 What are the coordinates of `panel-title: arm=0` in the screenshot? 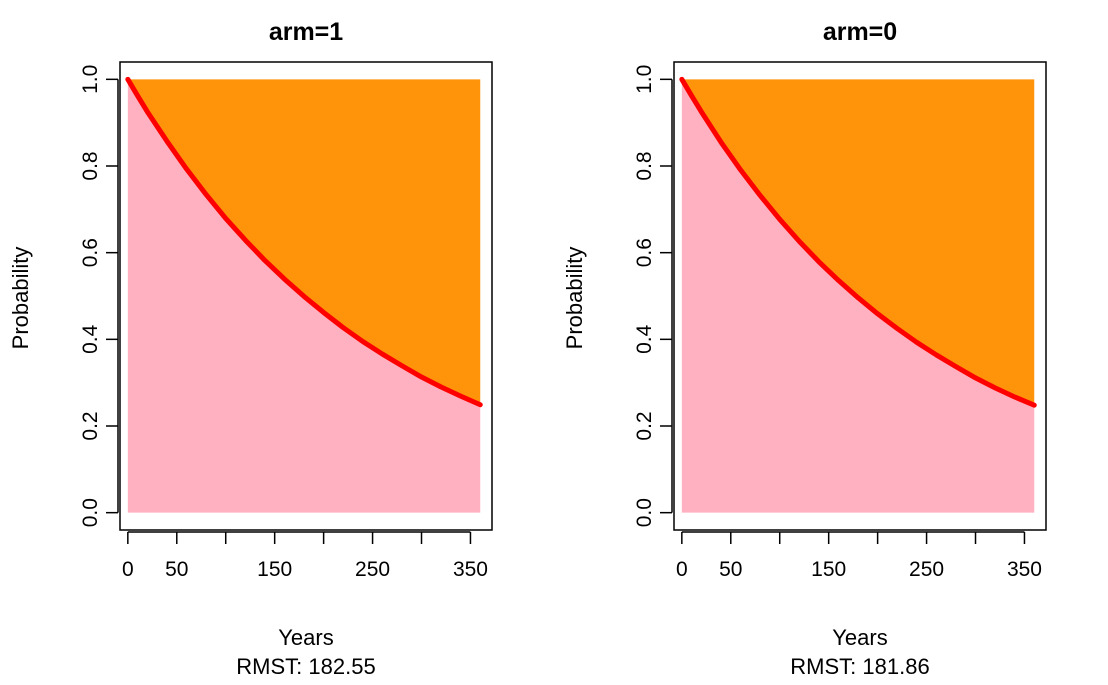 It's located at (860, 32).